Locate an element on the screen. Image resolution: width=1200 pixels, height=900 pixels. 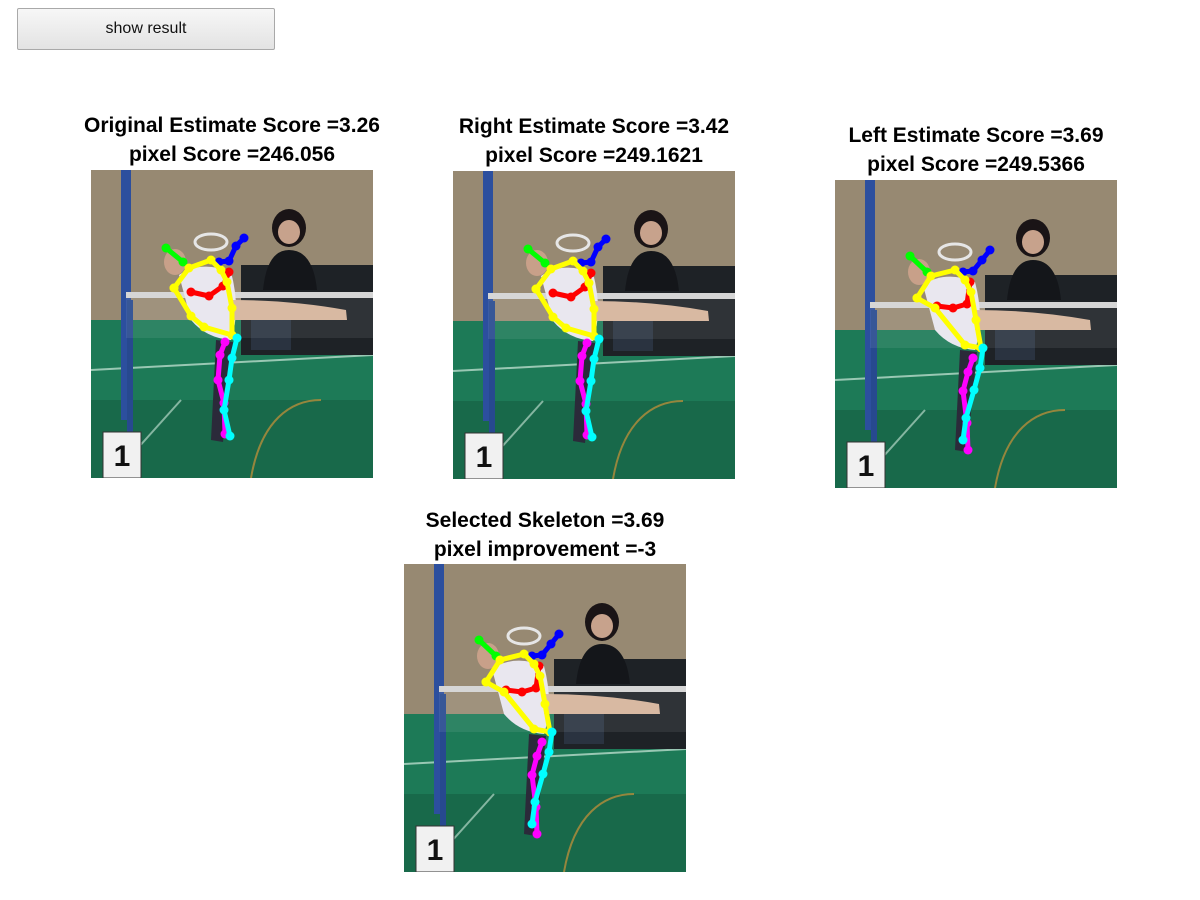
left-pixel-score: pixel Score =249.5366 is located at coordinates (976, 164).